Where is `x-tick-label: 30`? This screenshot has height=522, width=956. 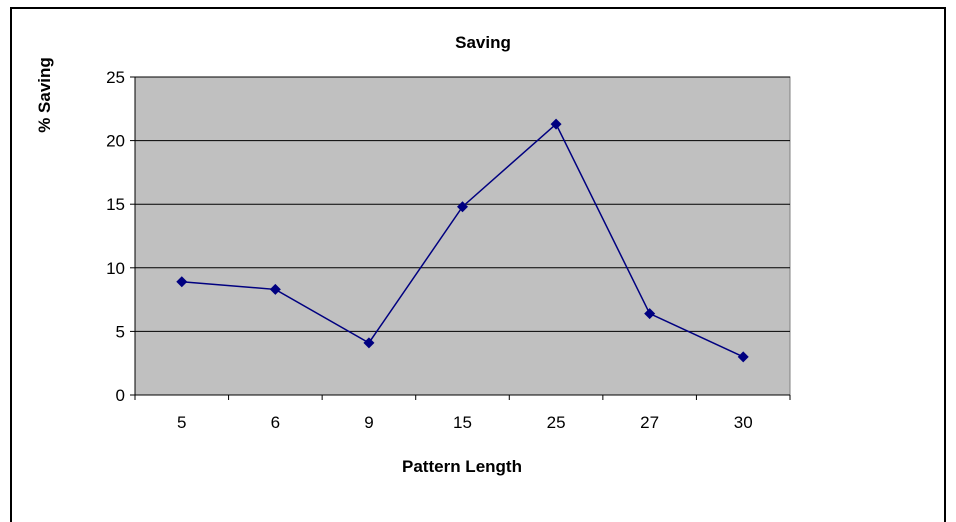
x-tick-label: 30 is located at coordinates (743, 422).